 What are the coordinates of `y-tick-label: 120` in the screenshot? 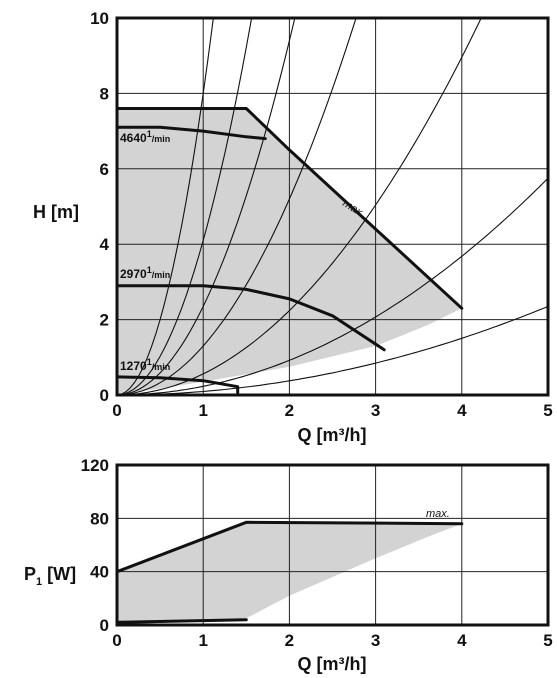 It's located at (95, 465).